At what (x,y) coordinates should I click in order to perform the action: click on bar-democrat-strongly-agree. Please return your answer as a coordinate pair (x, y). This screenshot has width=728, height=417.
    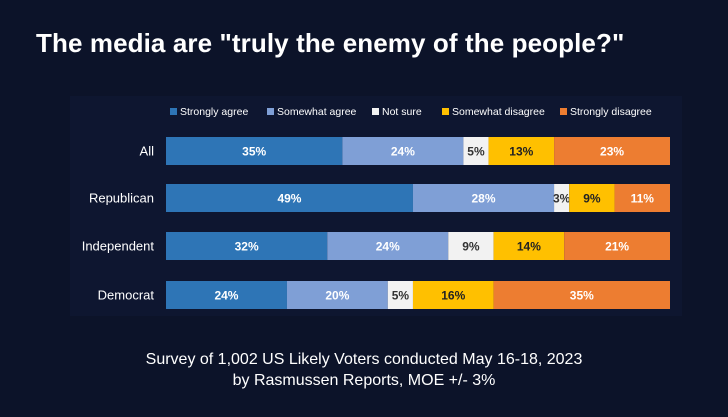
    Looking at the image, I should click on (226, 295).